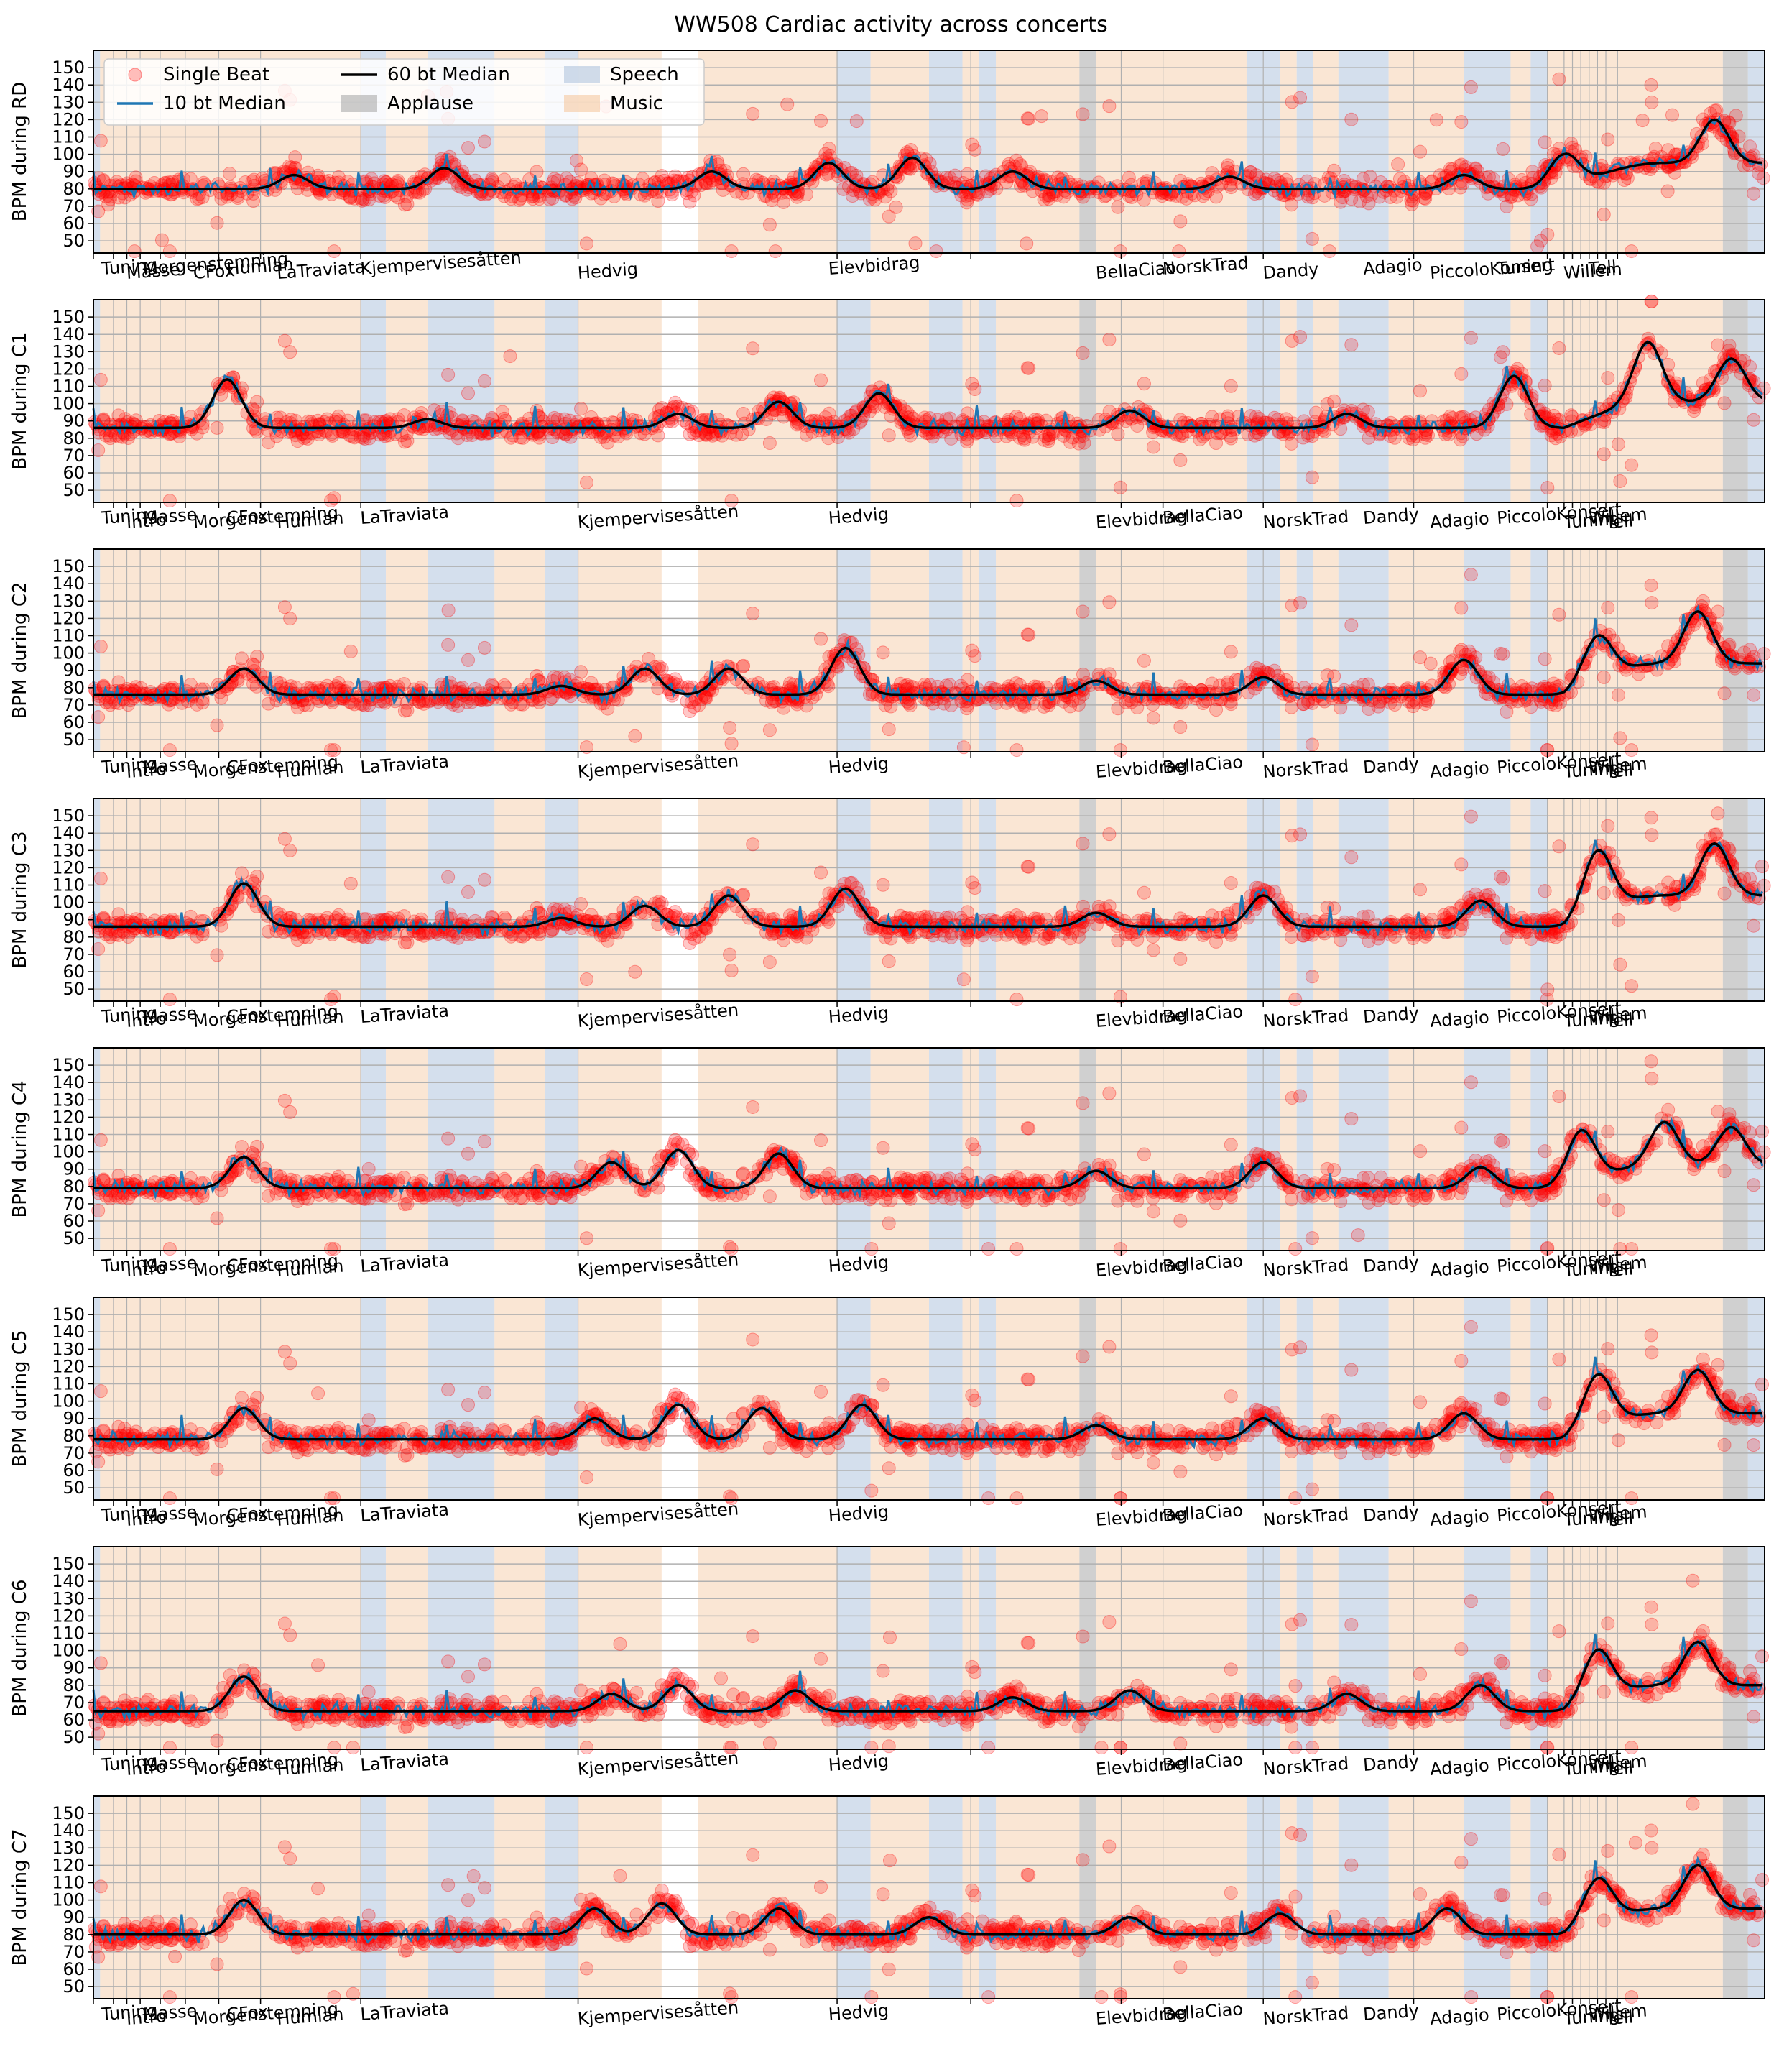  I want to click on y-tick-label: 80, so click(74, 688).